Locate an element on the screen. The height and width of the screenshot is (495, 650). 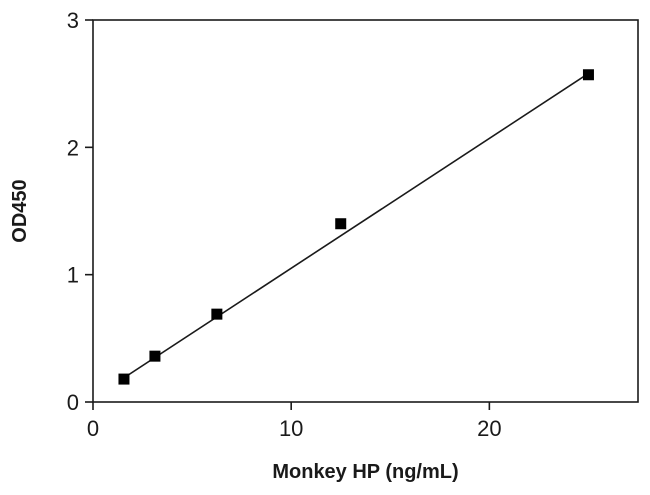
y-axis-title: OD450 is located at coordinates (20, 210).